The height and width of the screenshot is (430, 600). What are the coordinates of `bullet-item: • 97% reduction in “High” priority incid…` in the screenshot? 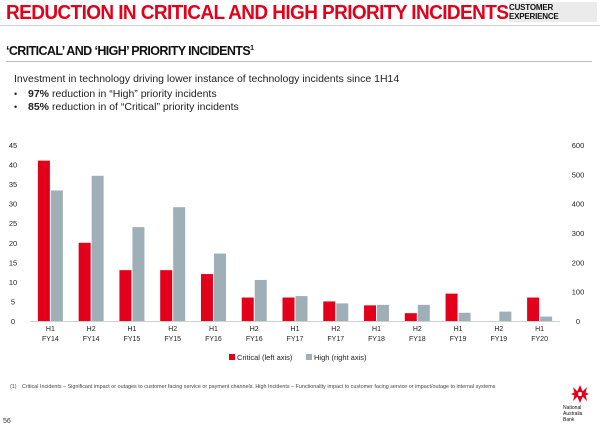 It's located at (126, 93).